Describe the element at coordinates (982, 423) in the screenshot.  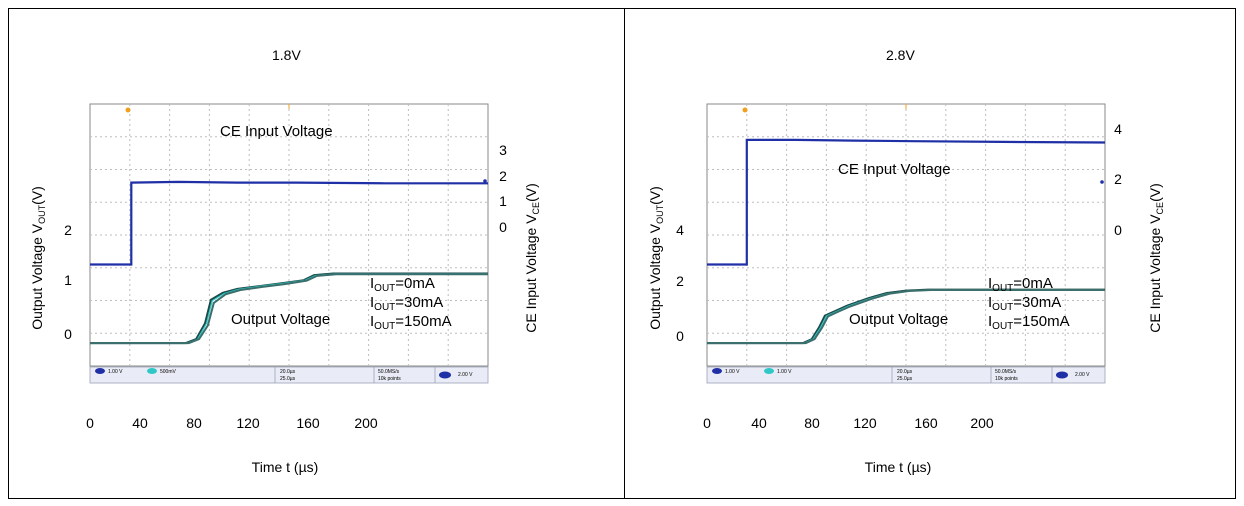
I see `x-tick-label: 200` at that location.